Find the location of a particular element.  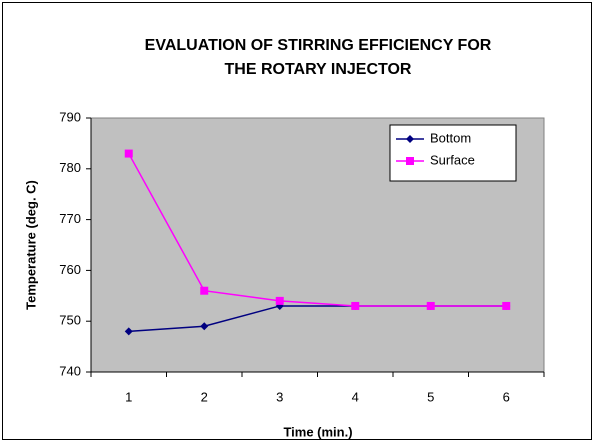

y-tick-label: 790 is located at coordinates (70, 116).